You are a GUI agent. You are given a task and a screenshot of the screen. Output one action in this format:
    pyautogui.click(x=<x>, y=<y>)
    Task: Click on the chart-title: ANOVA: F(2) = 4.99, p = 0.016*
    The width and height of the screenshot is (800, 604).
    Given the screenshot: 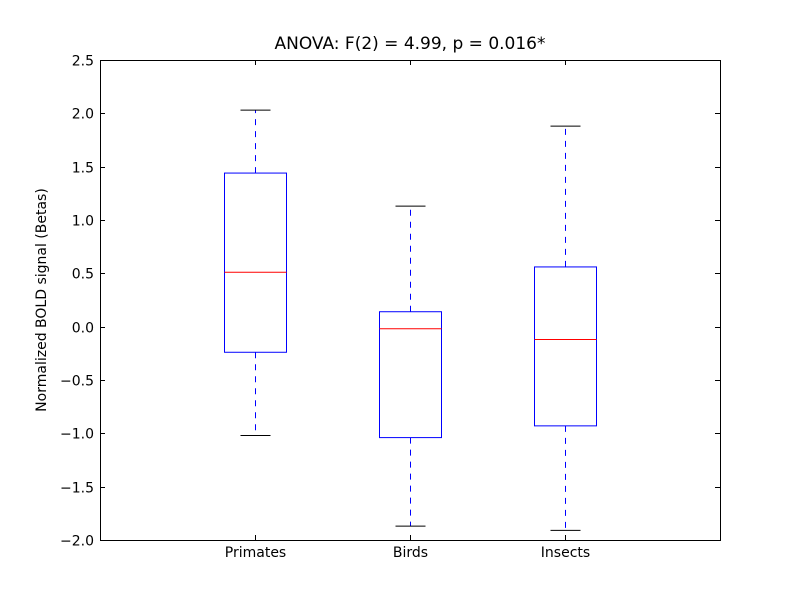 What is the action you would take?
    pyautogui.click(x=409, y=44)
    